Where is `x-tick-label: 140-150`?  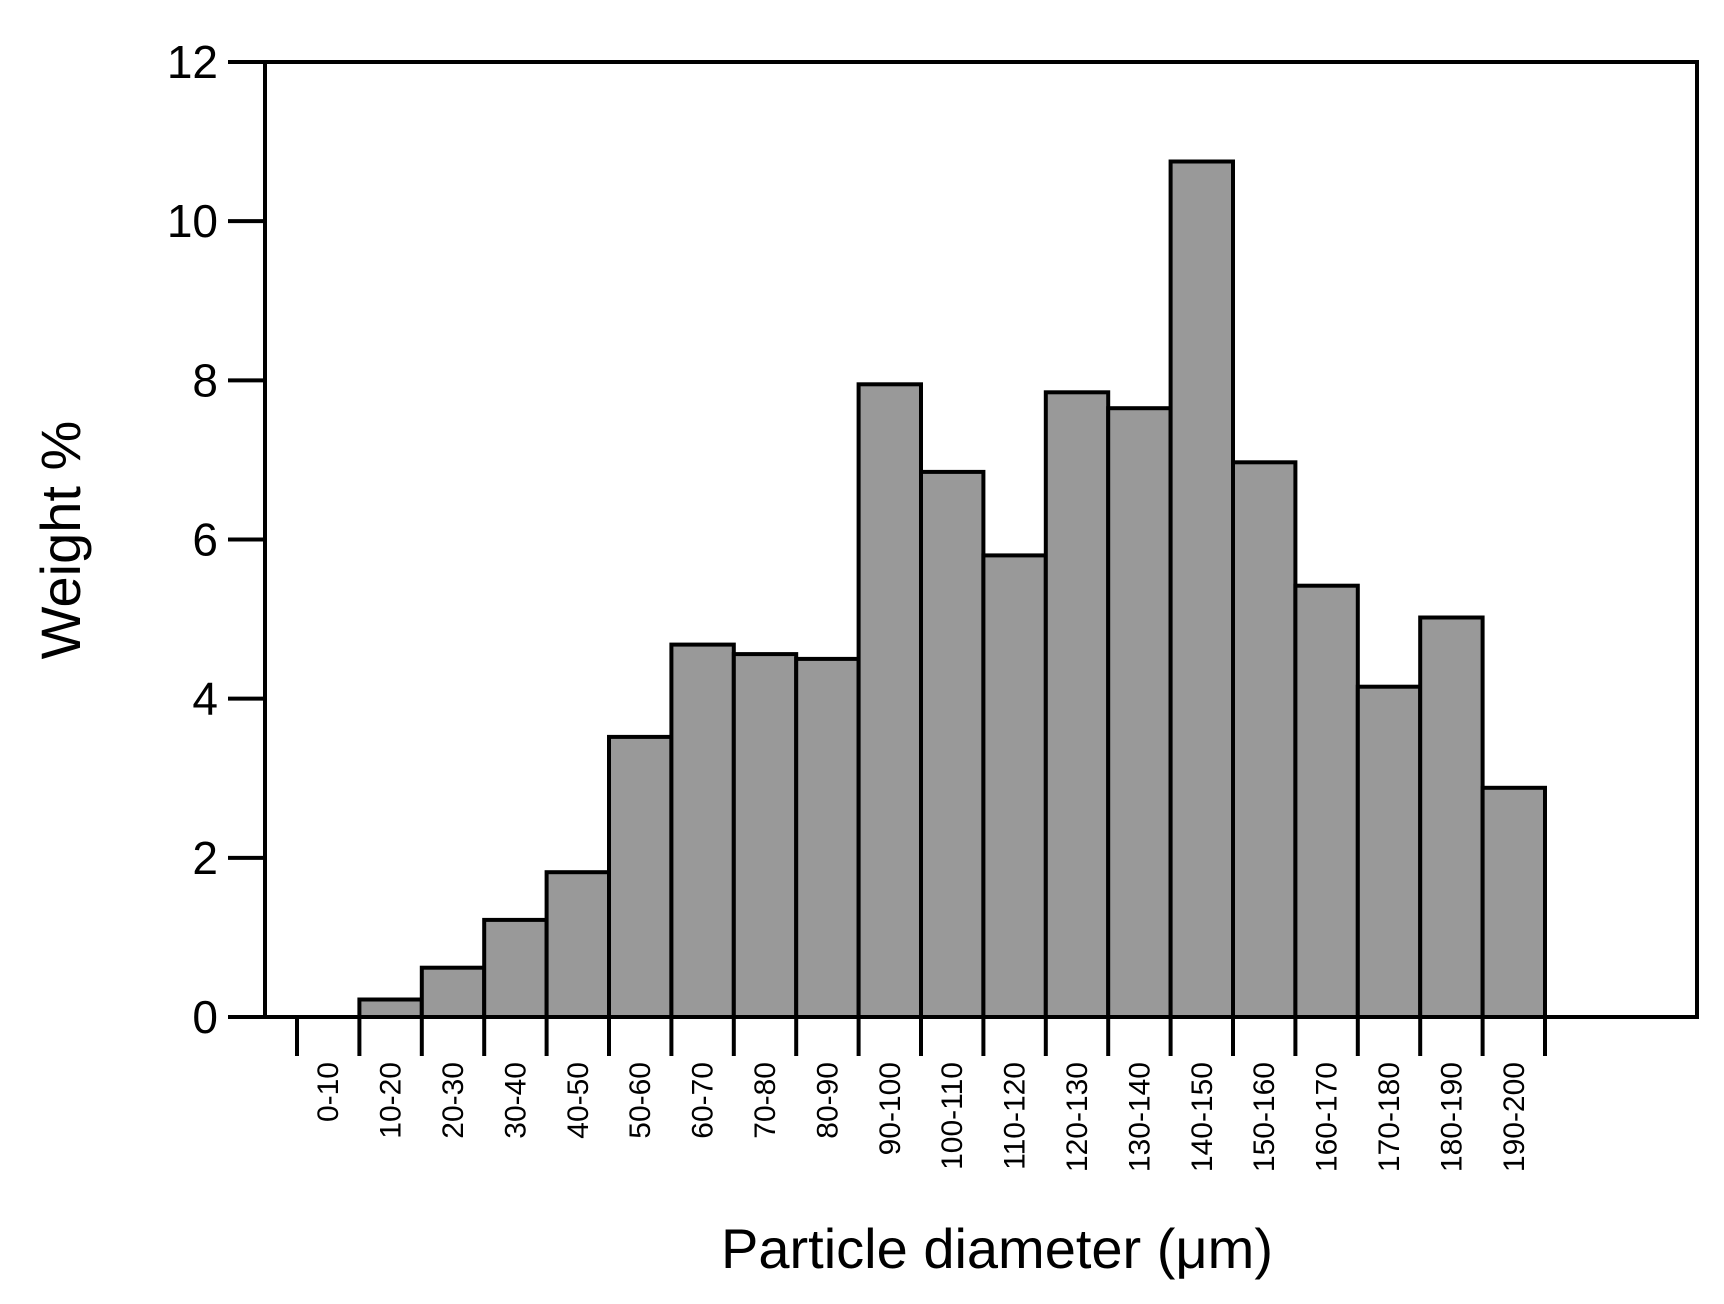
x-tick-label: 140-150 is located at coordinates (1202, 1117).